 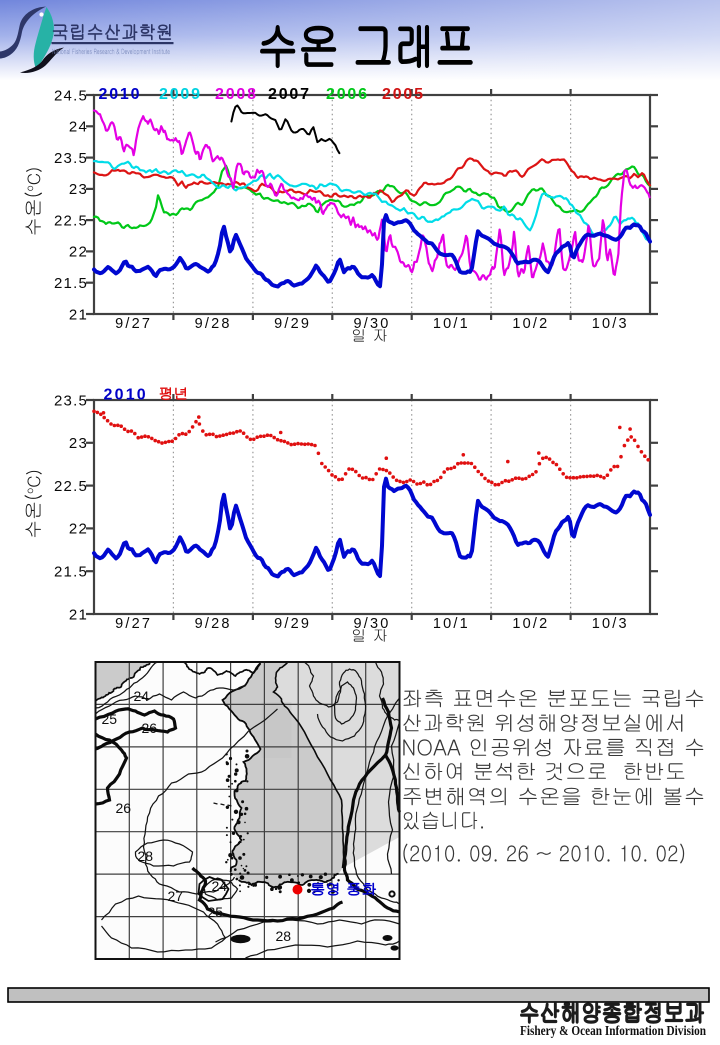 I want to click on svg-text: 2006, so click(x=347, y=94).